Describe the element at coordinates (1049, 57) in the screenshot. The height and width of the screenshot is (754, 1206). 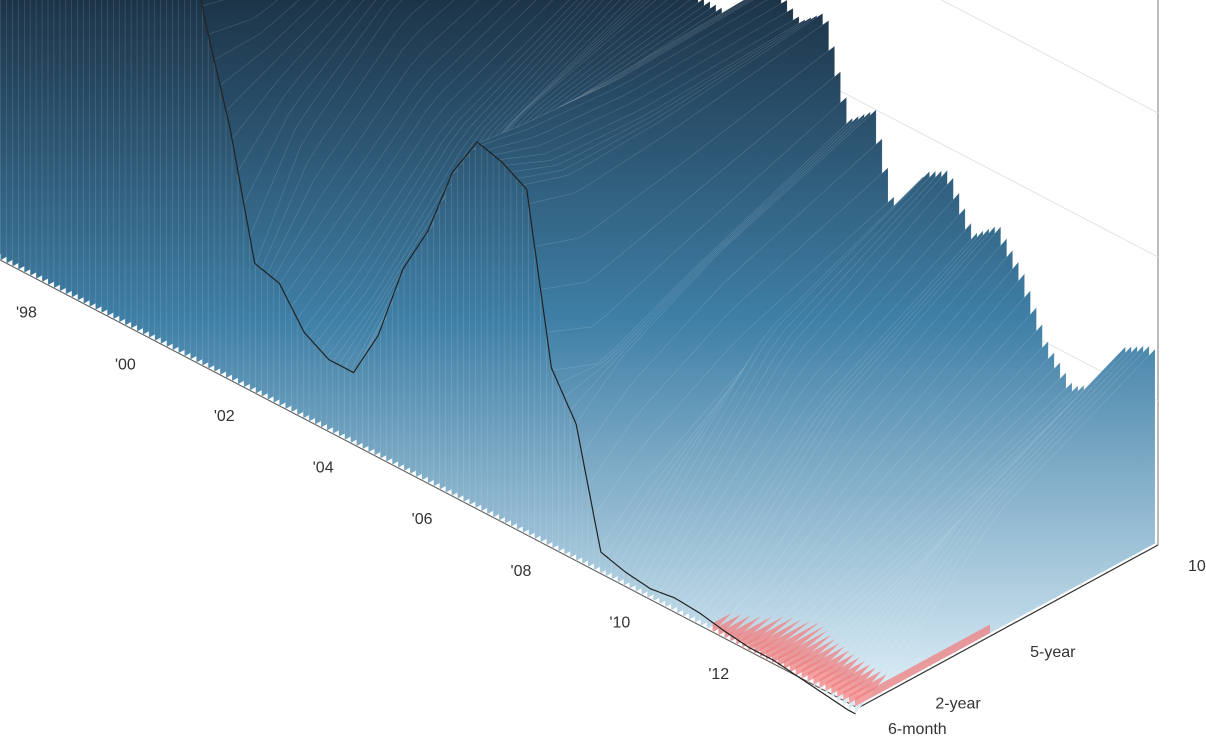
I see `back-wall-gridline` at that location.